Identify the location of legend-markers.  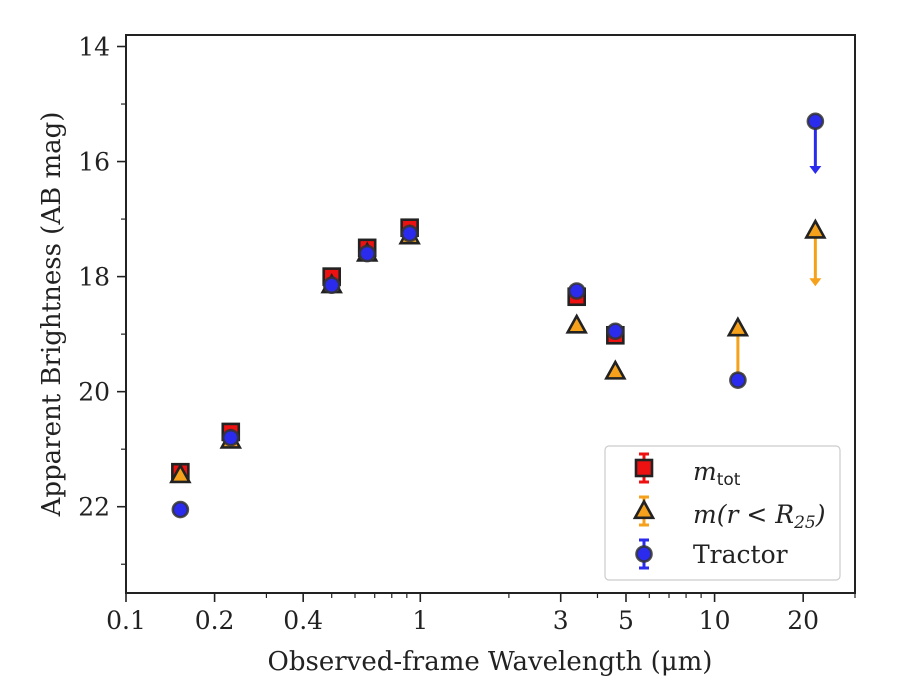
(644, 511).